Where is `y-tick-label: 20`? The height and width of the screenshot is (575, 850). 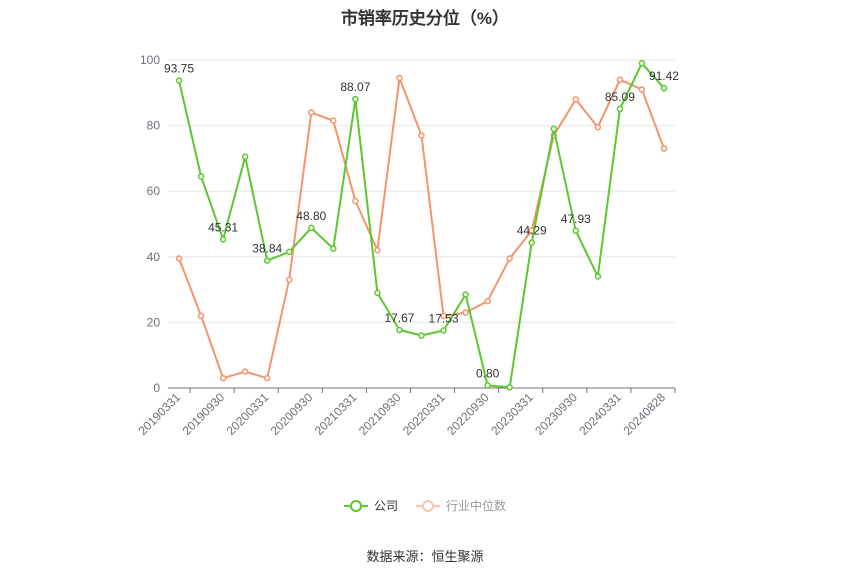
y-tick-label: 20 is located at coordinates (154, 322).